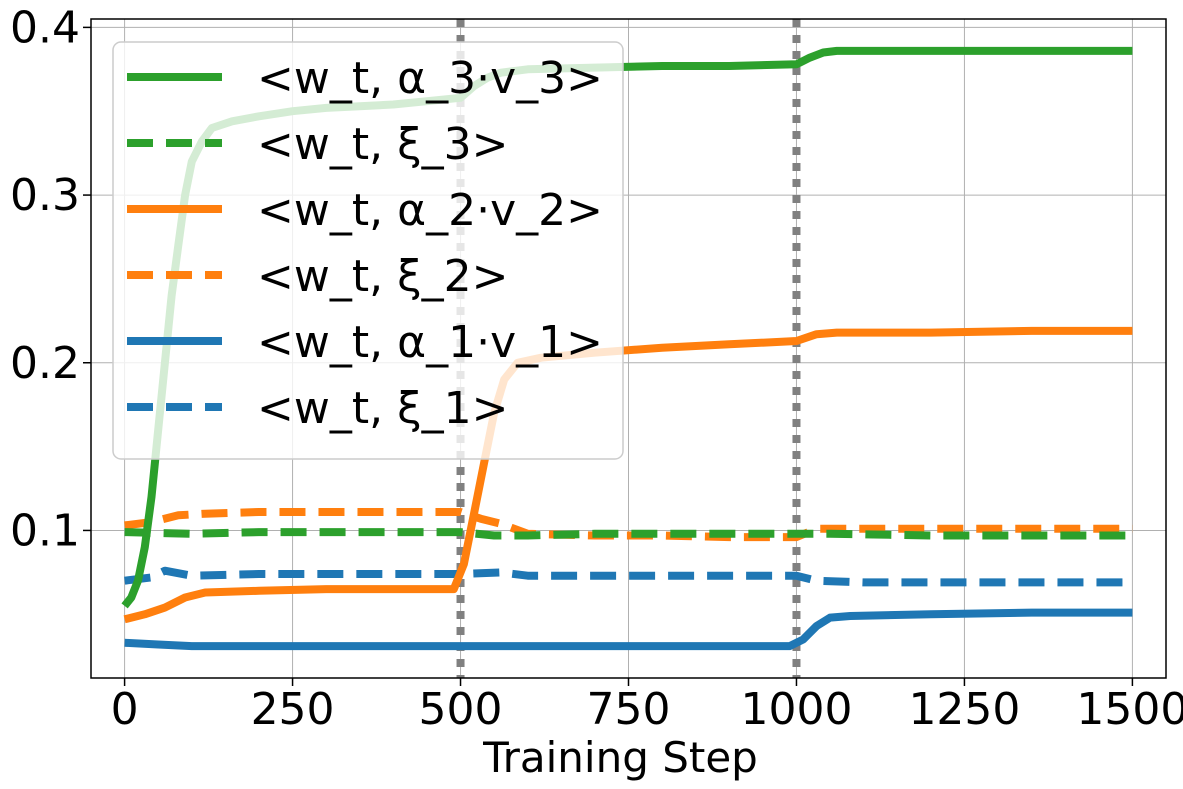 The image size is (1183, 789). What do you see at coordinates (45, 363) in the screenshot?
I see `y-tick-label: 0.2` at bounding box center [45, 363].